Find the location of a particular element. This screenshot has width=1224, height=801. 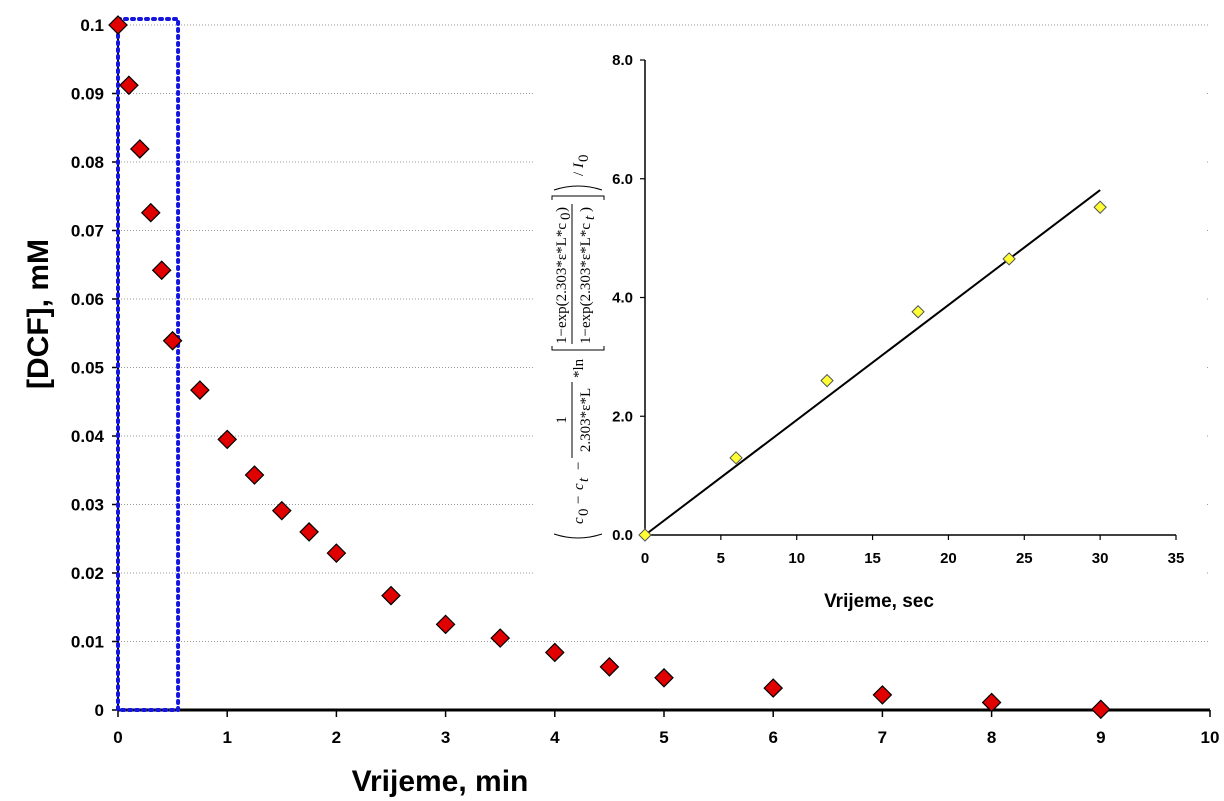

inset-x-axis-title: Vrijeme, sec is located at coordinates (879, 601).